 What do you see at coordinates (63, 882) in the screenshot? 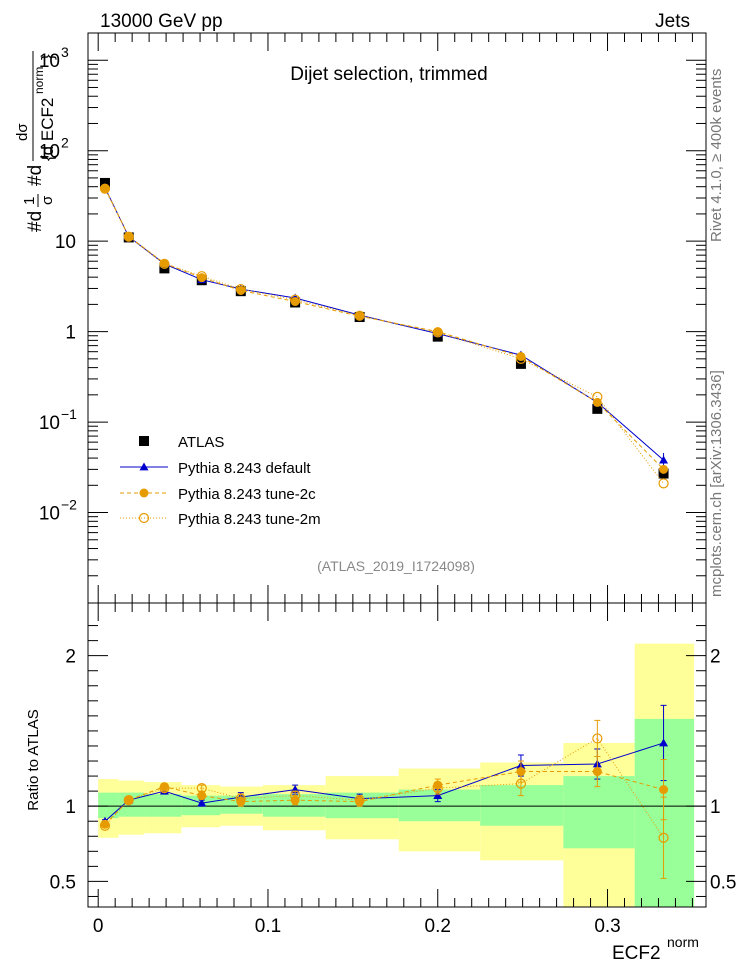
I see `ratio-y-tick-label: 0.5` at bounding box center [63, 882].